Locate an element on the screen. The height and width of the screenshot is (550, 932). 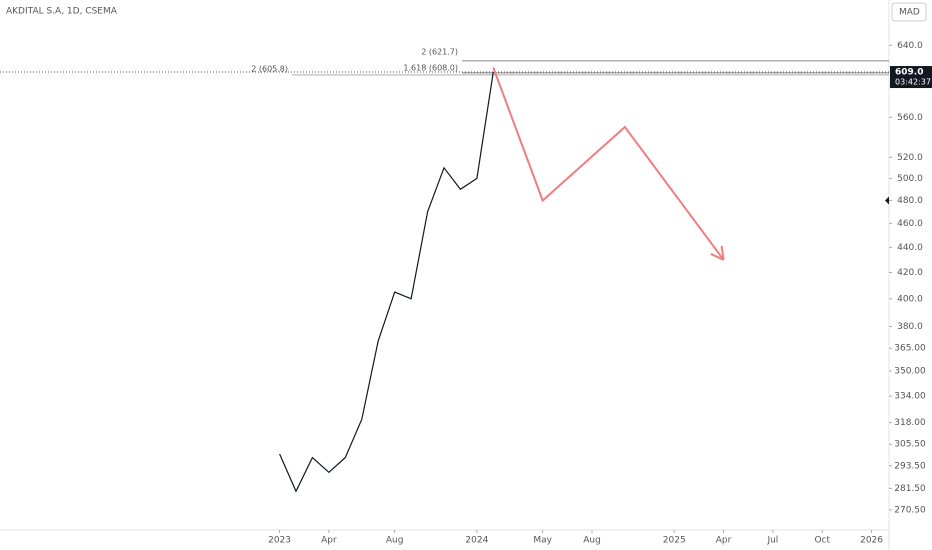
x-tick-label: 2024 is located at coordinates (476, 541).